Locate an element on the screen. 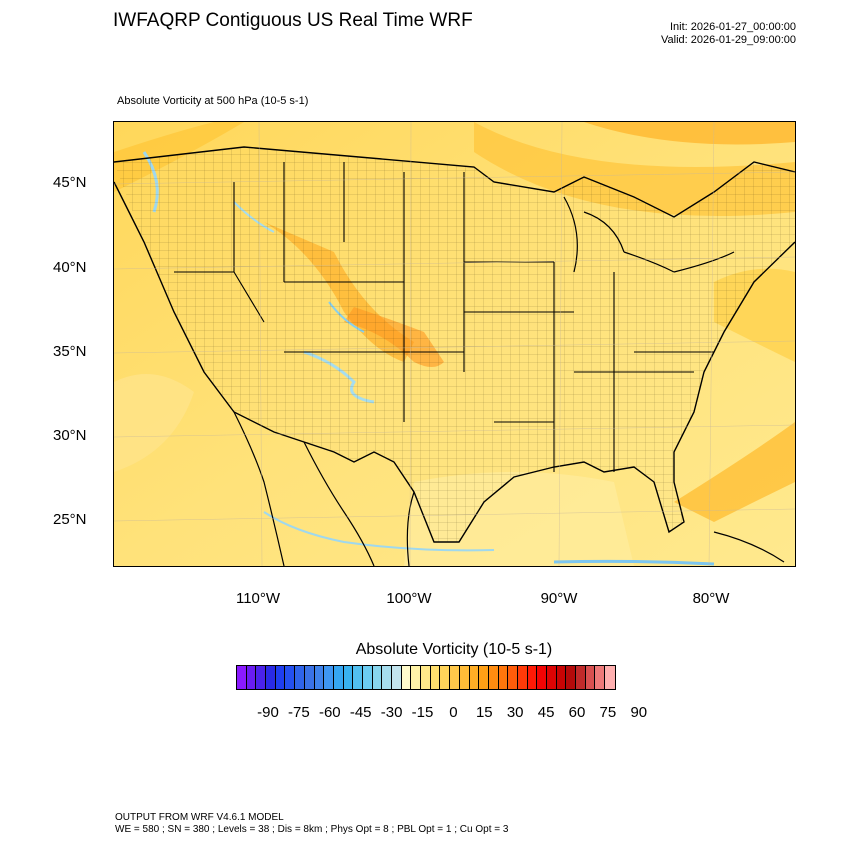  lat-label-40: 40°N is located at coordinates (70, 267).